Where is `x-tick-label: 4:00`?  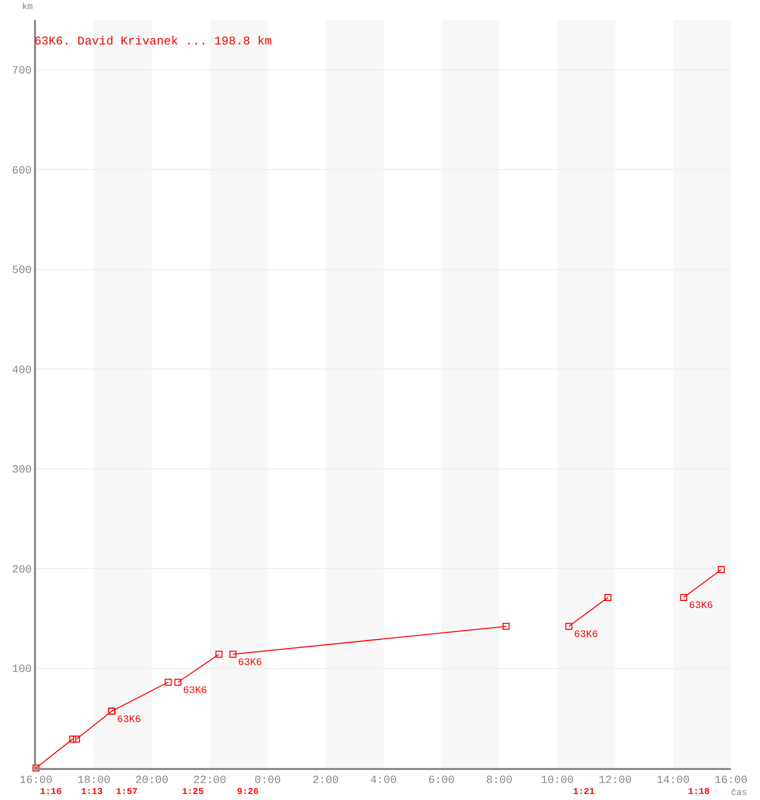 x-tick-label: 4:00 is located at coordinates (383, 781).